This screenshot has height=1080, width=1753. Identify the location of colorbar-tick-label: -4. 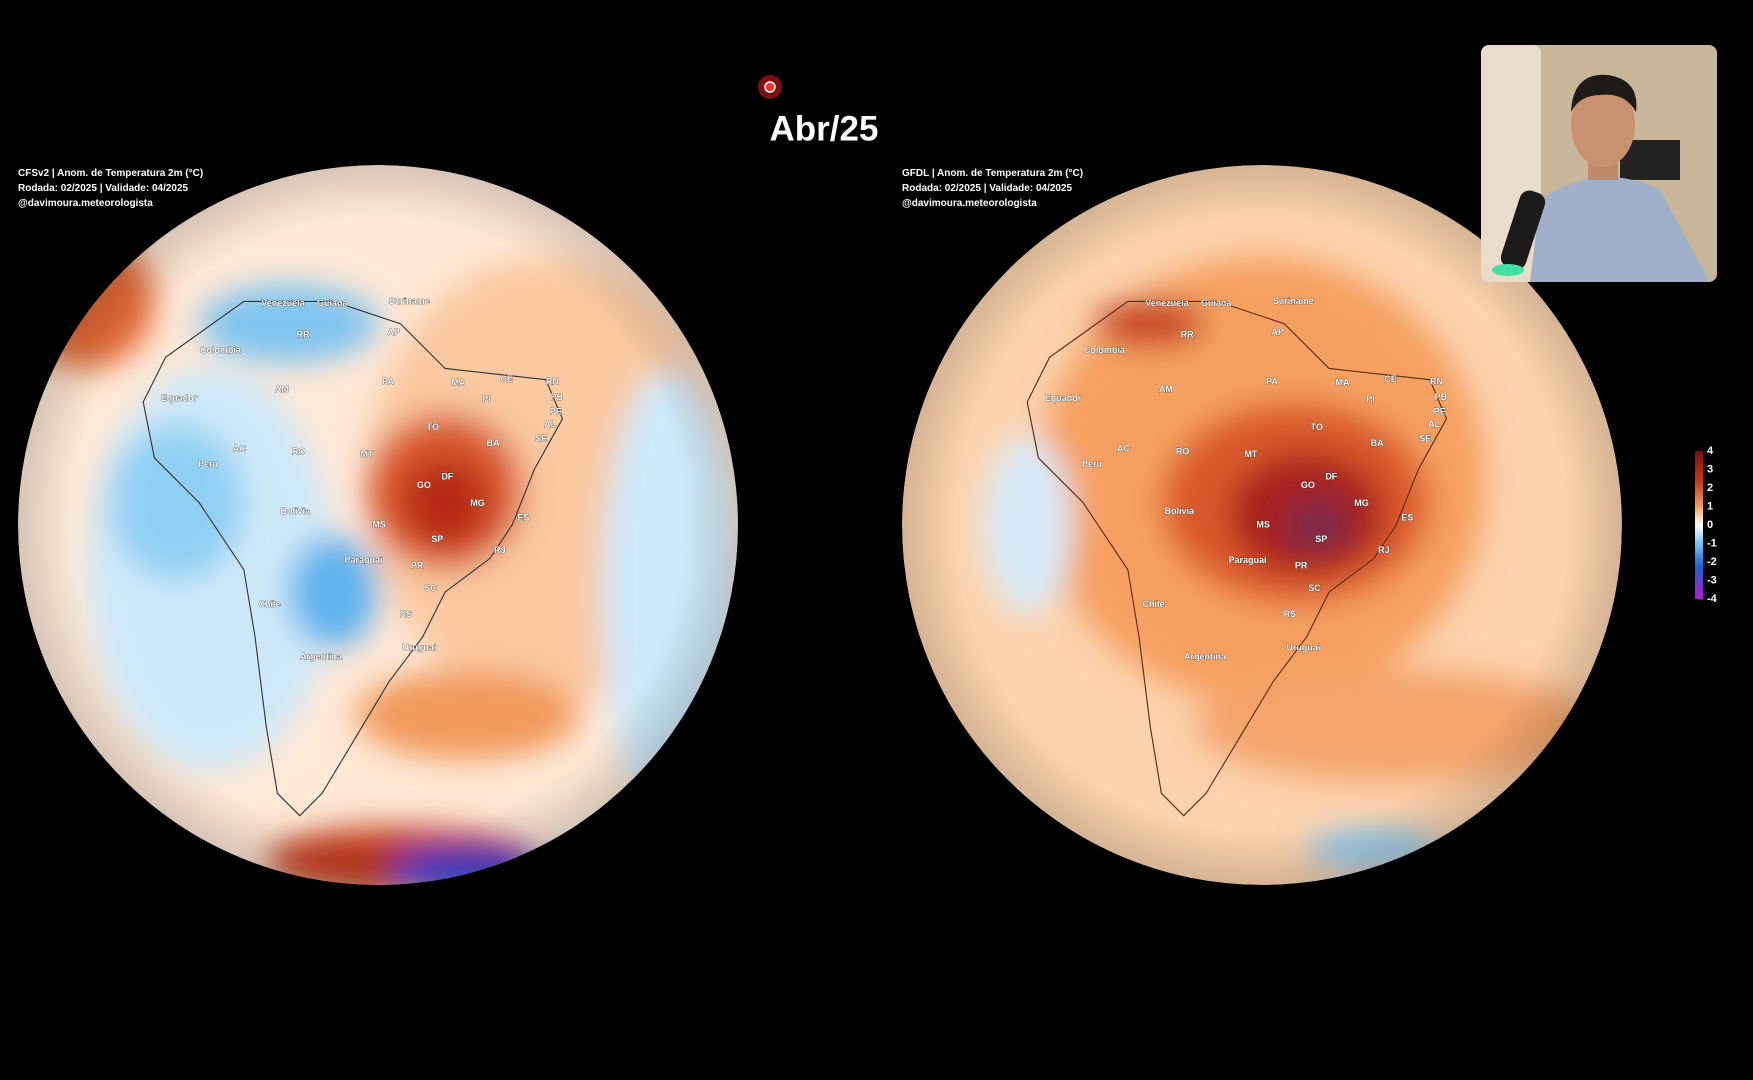
(1712, 599).